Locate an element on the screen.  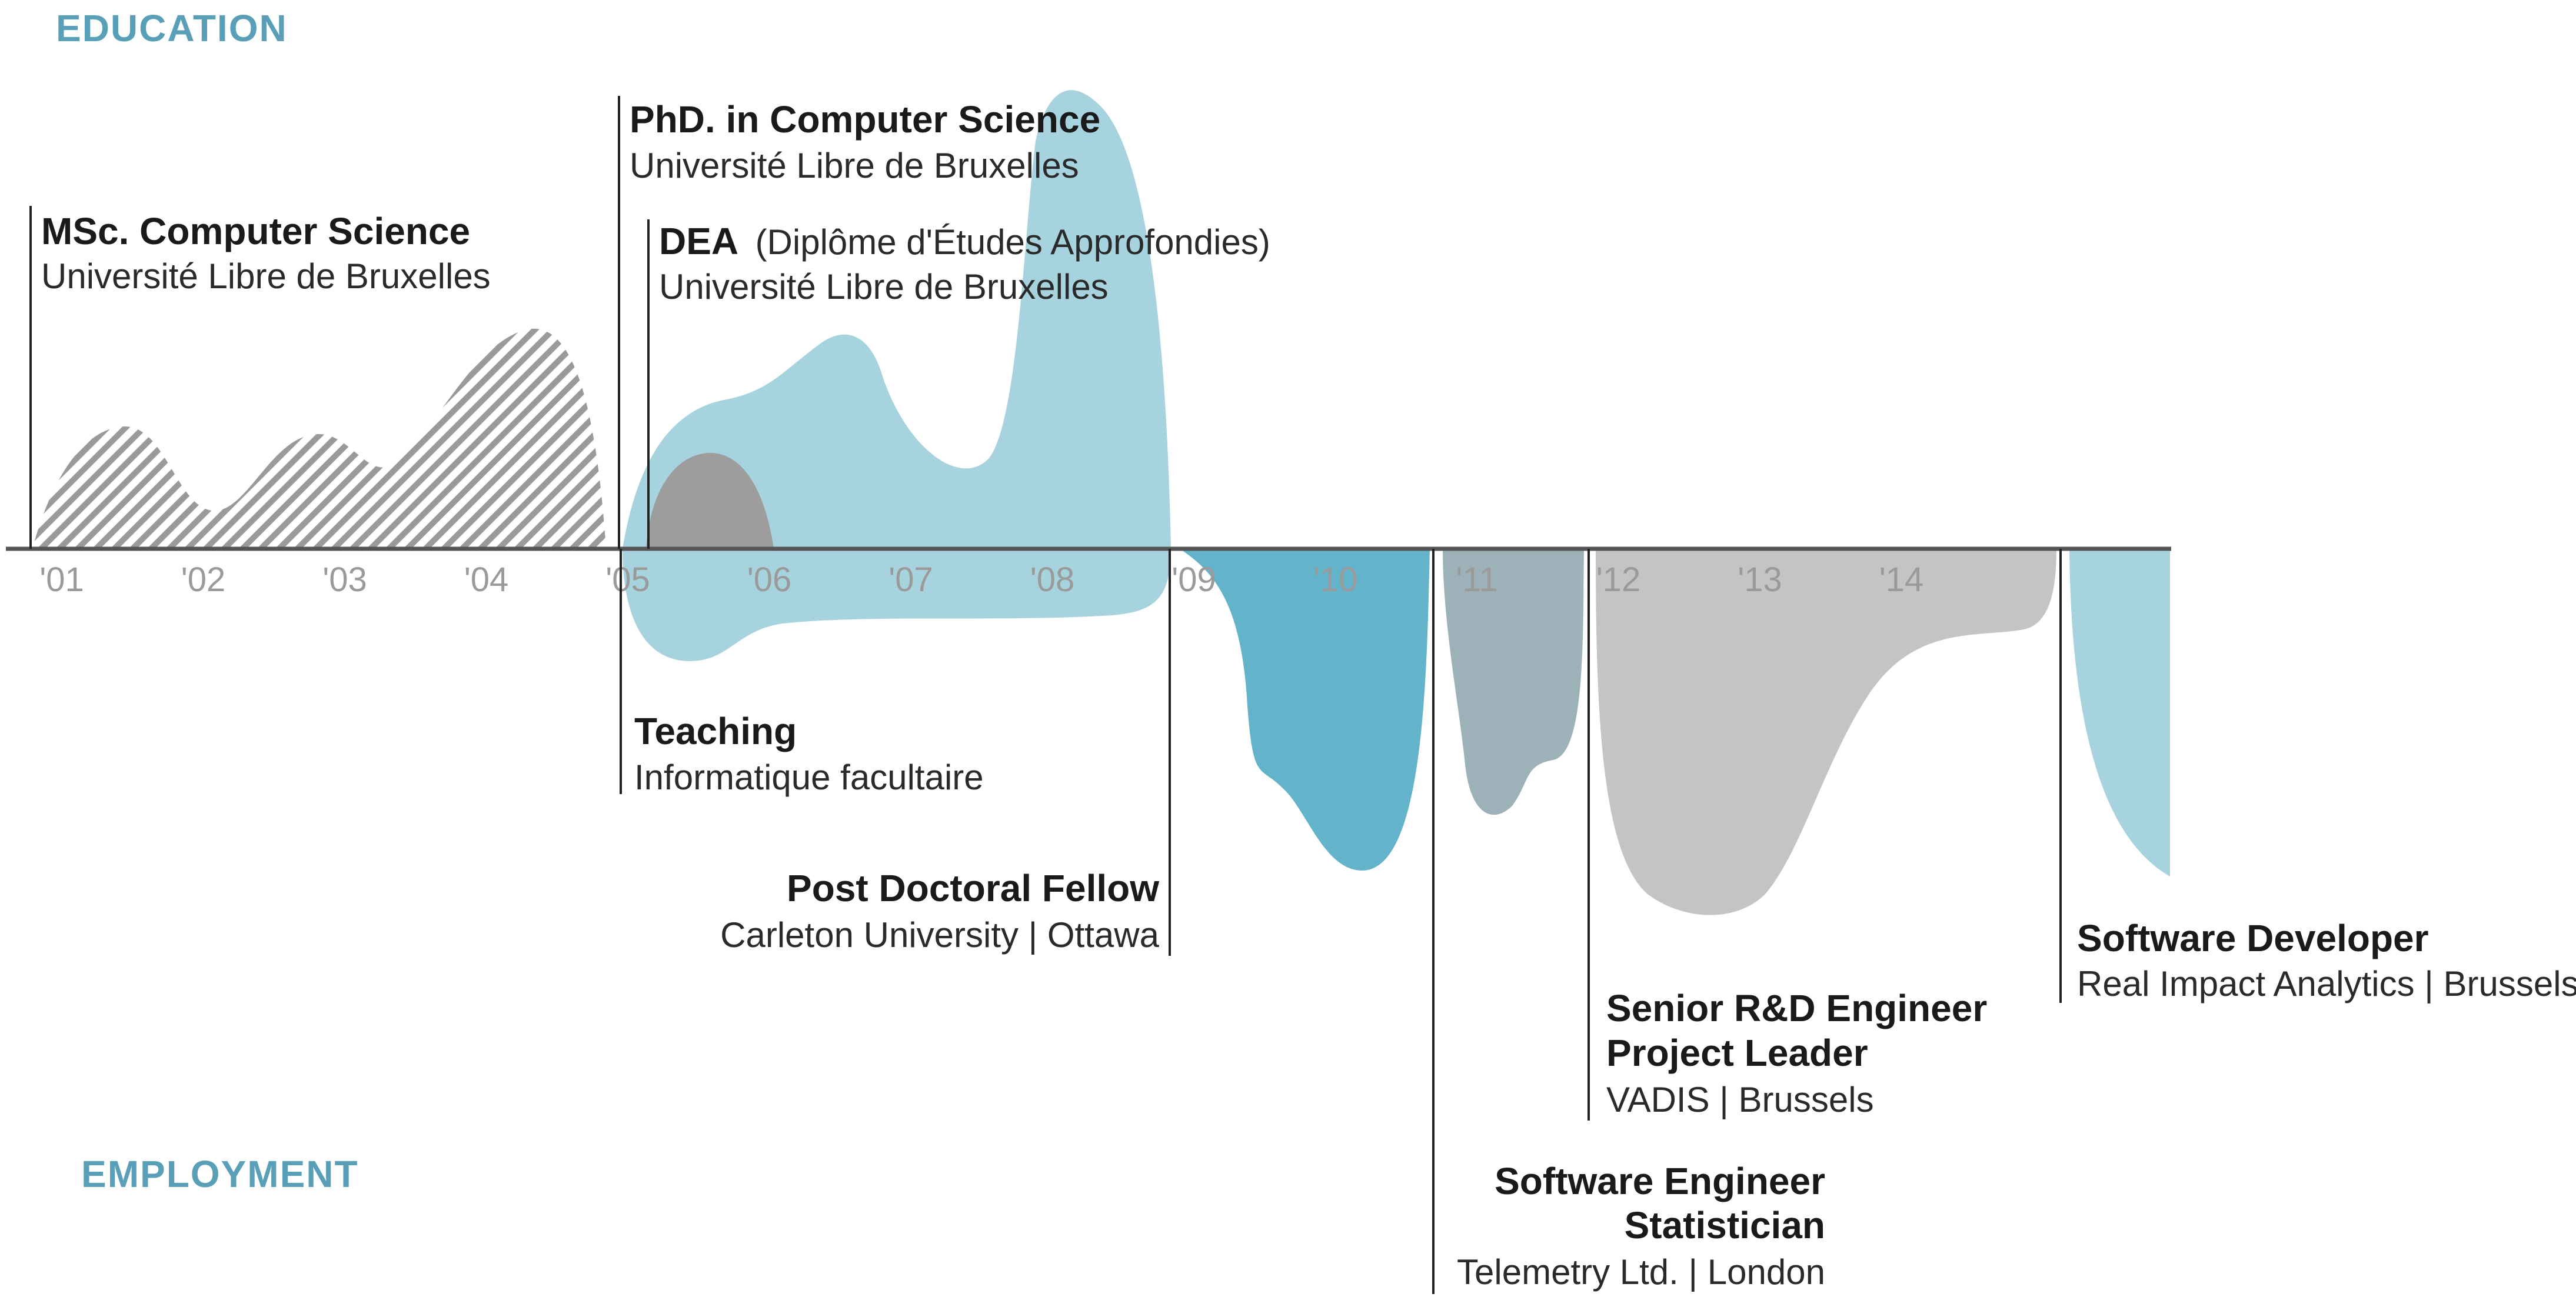
axis-tick-label: '12 is located at coordinates (1618, 580).